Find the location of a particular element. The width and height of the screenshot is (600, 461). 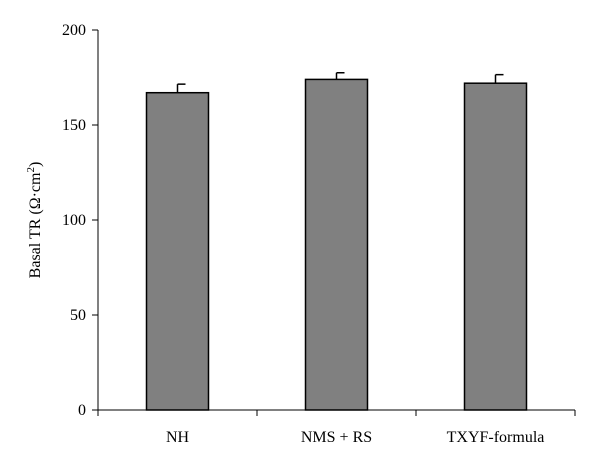

y-tick-label: 50 is located at coordinates (78, 315).